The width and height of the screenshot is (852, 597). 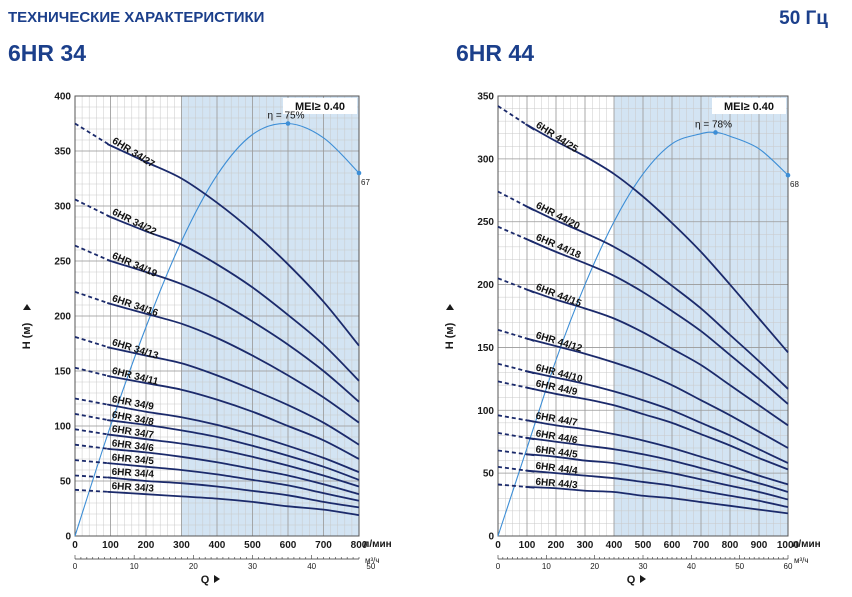 What do you see at coordinates (135, 349) in the screenshot?
I see `curve-label-6hr-34-13: 6HR 34/13` at bounding box center [135, 349].